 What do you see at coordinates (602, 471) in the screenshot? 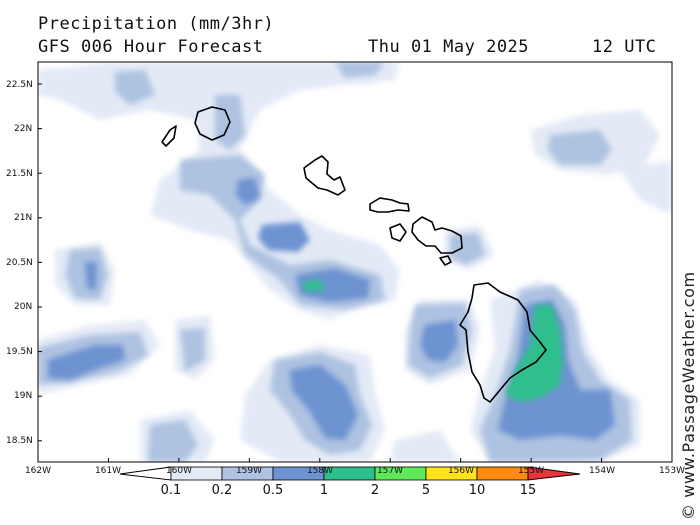
I see `lon-tick-label: 154W` at bounding box center [602, 471].